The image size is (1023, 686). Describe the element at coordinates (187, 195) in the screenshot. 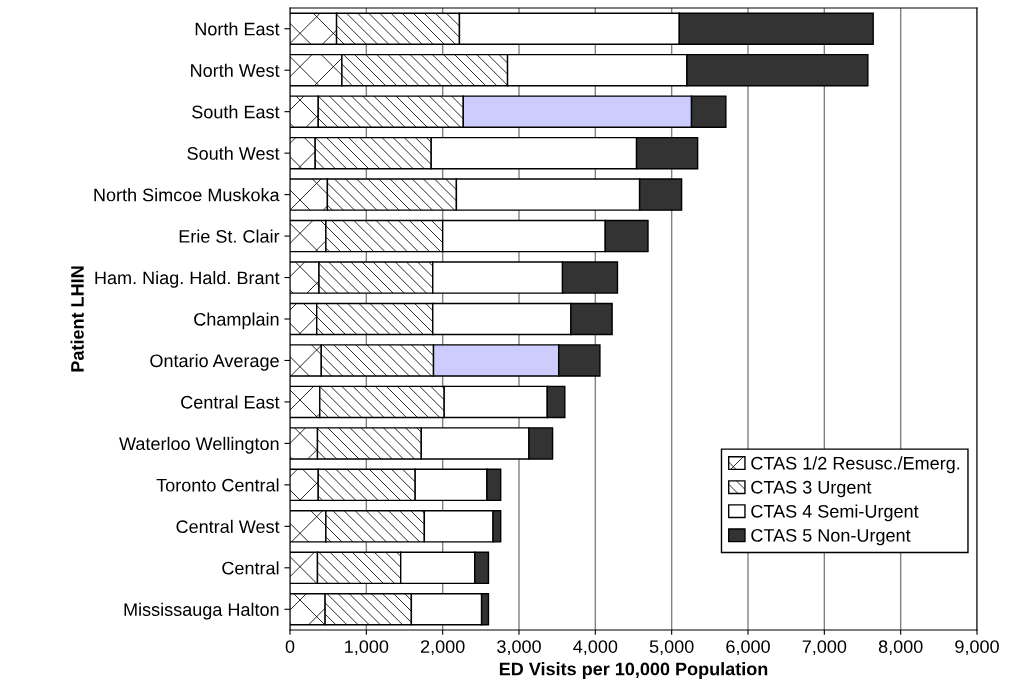

I see `y-tick-label: North Simcoe Muskoka` at that location.